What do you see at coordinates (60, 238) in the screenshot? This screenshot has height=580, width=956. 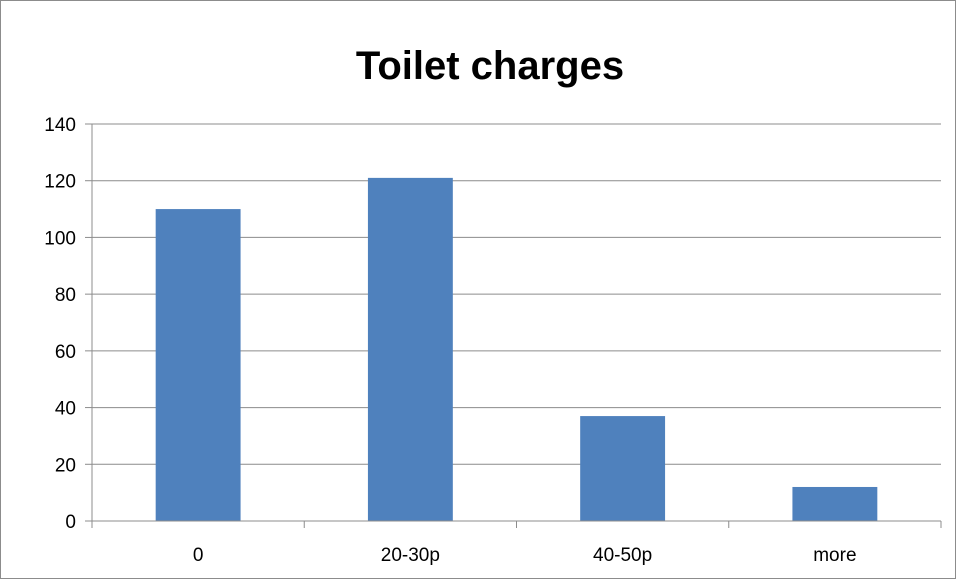 I see `y-tick-label-100: 100` at bounding box center [60, 238].